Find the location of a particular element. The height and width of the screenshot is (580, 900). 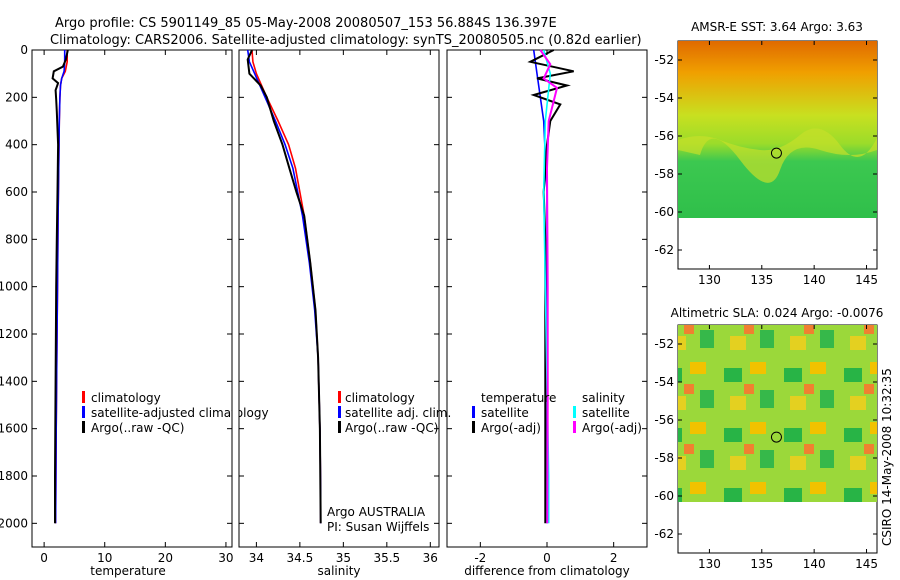

y-tick-label: 600 is located at coordinates (16, 192).